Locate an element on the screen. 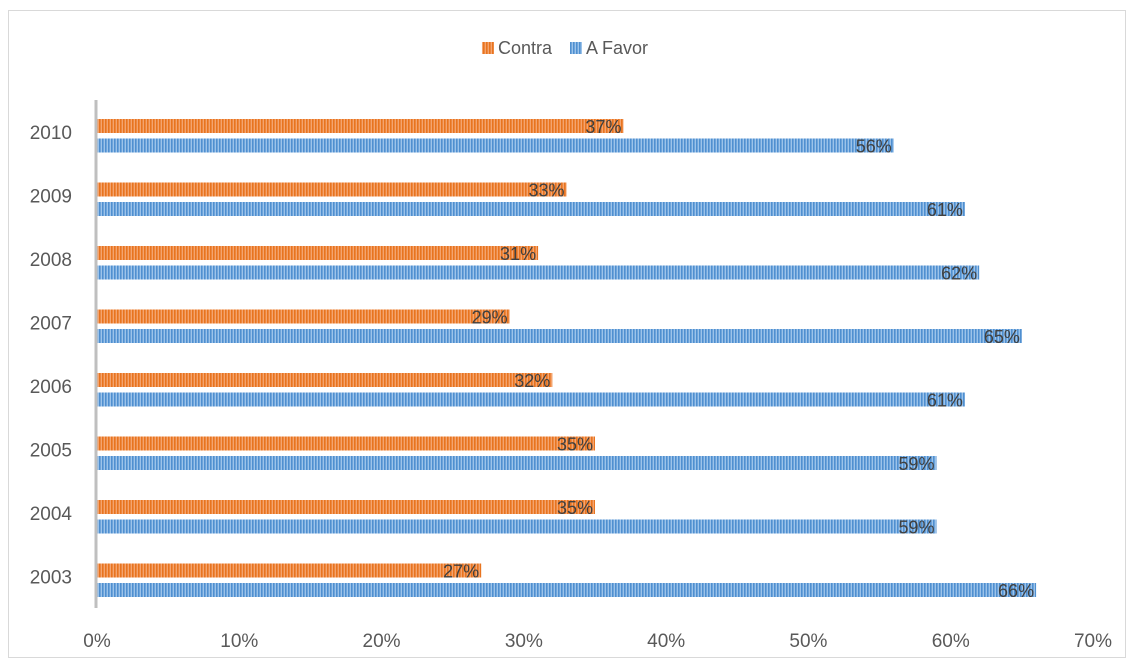 Image resolution: width=1130 pixels, height=663 pixels. bar-contra-2005 is located at coordinates (346, 443).